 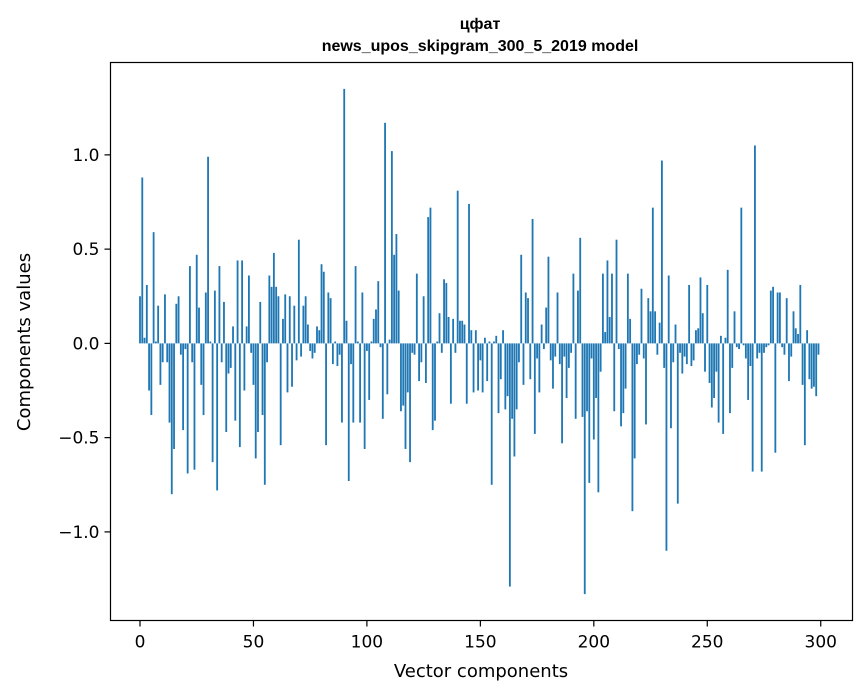 I want to click on y-axis-label: Components values, so click(x=24, y=342).